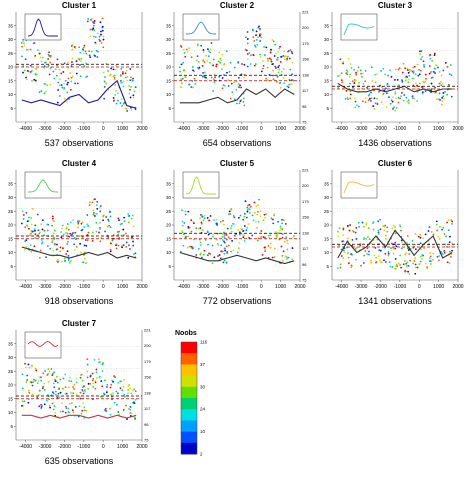 This screenshot has width=474, height=477. What do you see at coordinates (189, 398) in the screenshot?
I see `colorbar-frame` at bounding box center [189, 398].